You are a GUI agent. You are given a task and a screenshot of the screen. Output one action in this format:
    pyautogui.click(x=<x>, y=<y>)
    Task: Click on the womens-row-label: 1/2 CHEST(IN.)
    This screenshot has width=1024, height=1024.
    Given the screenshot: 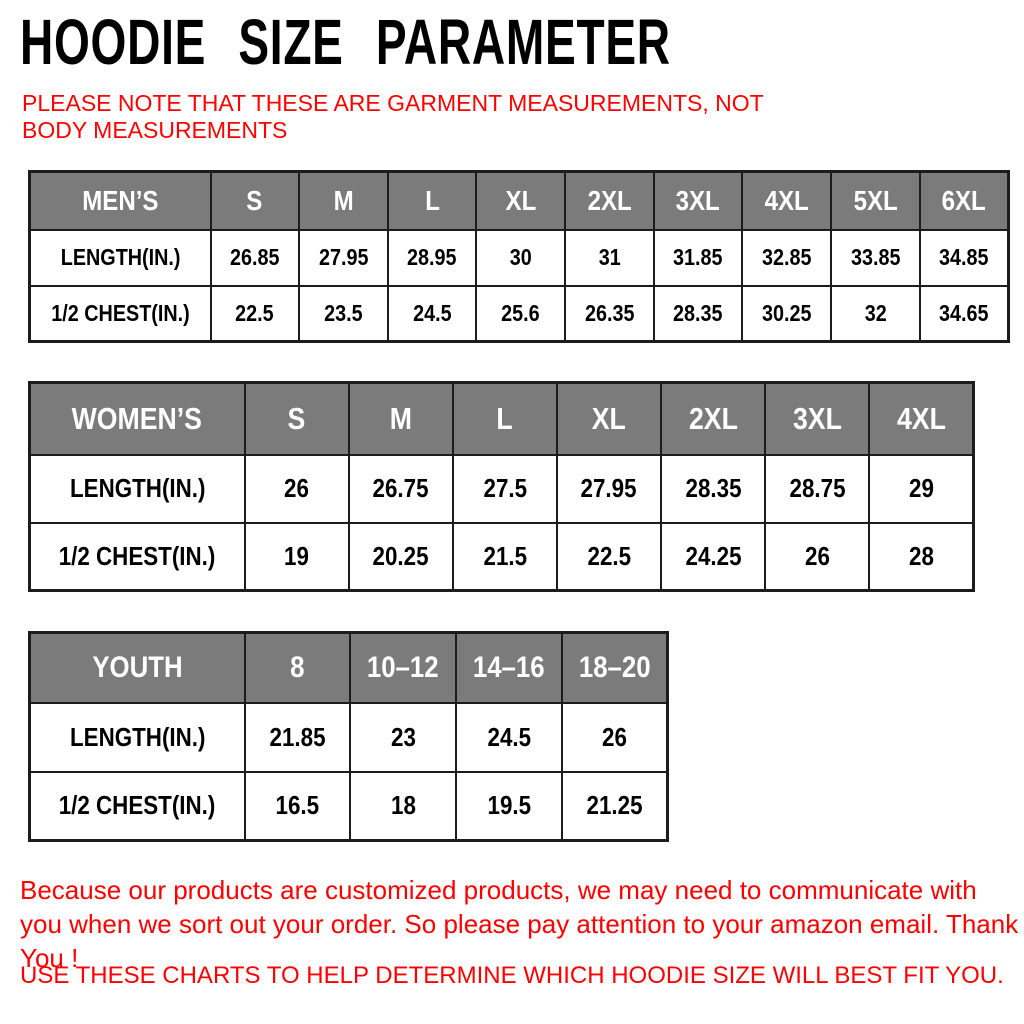 What is the action you would take?
    pyautogui.click(x=137, y=556)
    